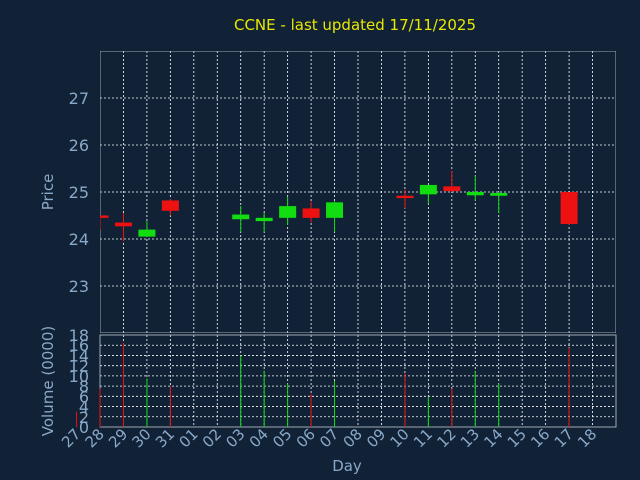 This screenshot has height=480, width=640. I want to click on x-tick-label: 05, so click(282, 438).